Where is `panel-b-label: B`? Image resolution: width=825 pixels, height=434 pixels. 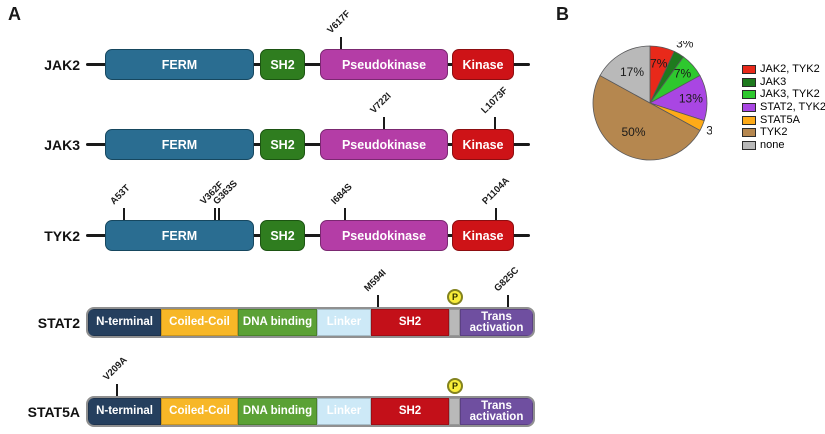
panel-b-label: B is located at coordinates (562, 14).